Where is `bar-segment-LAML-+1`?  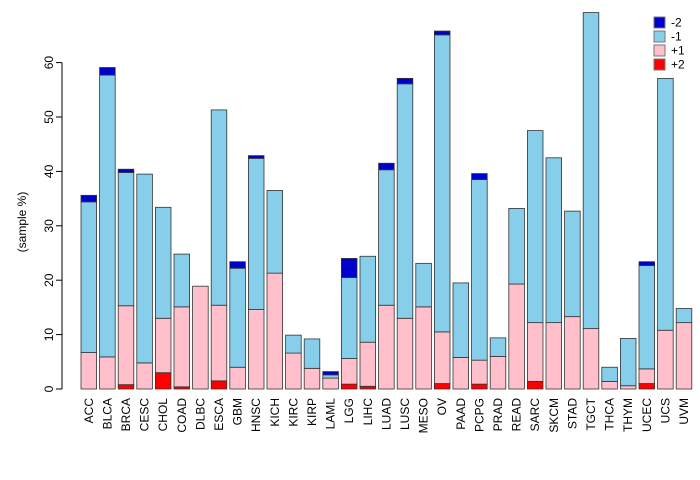
bar-segment-LAML-+1 is located at coordinates (330, 383).